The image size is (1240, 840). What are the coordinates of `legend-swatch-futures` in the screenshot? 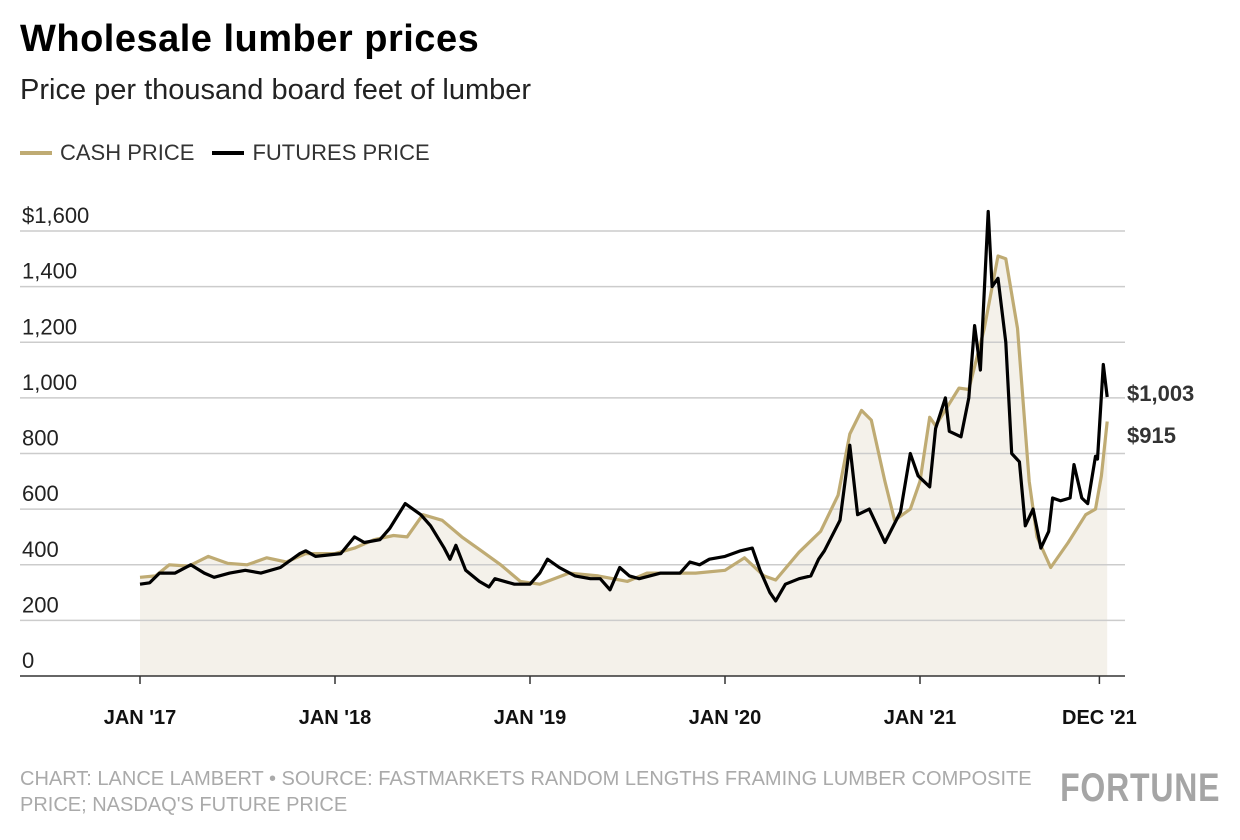 It's located at (228, 153).